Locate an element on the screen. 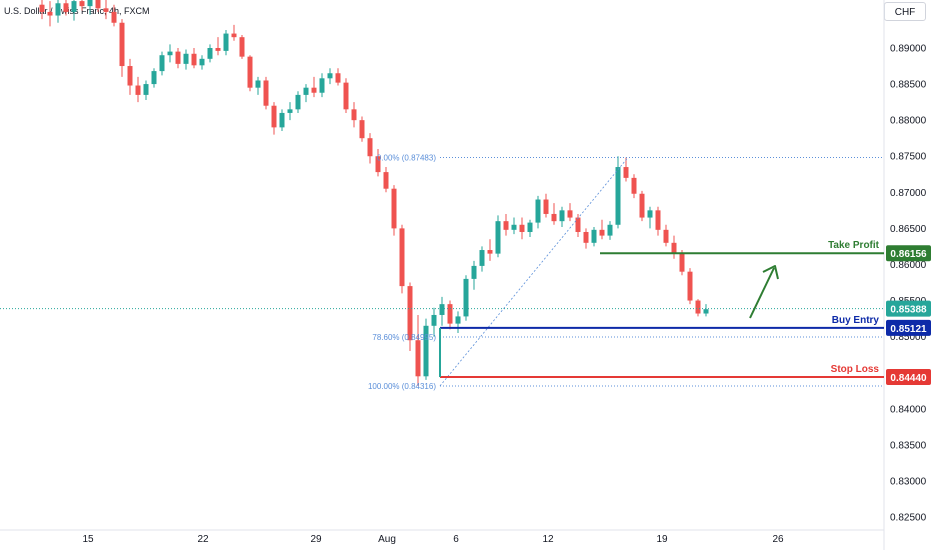  up-arrow-head is located at coordinates (770, 272).